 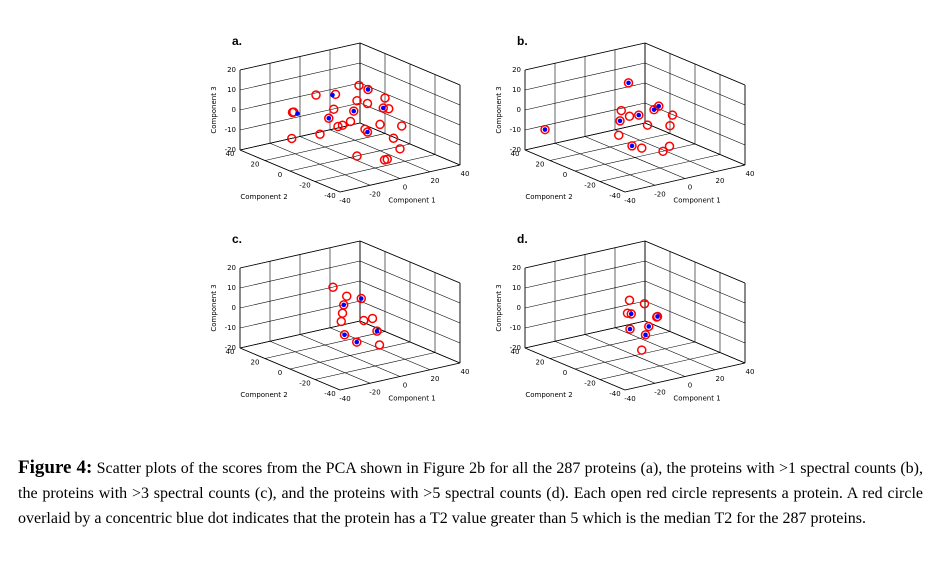 I want to click on panel-label: b., so click(x=522, y=41).